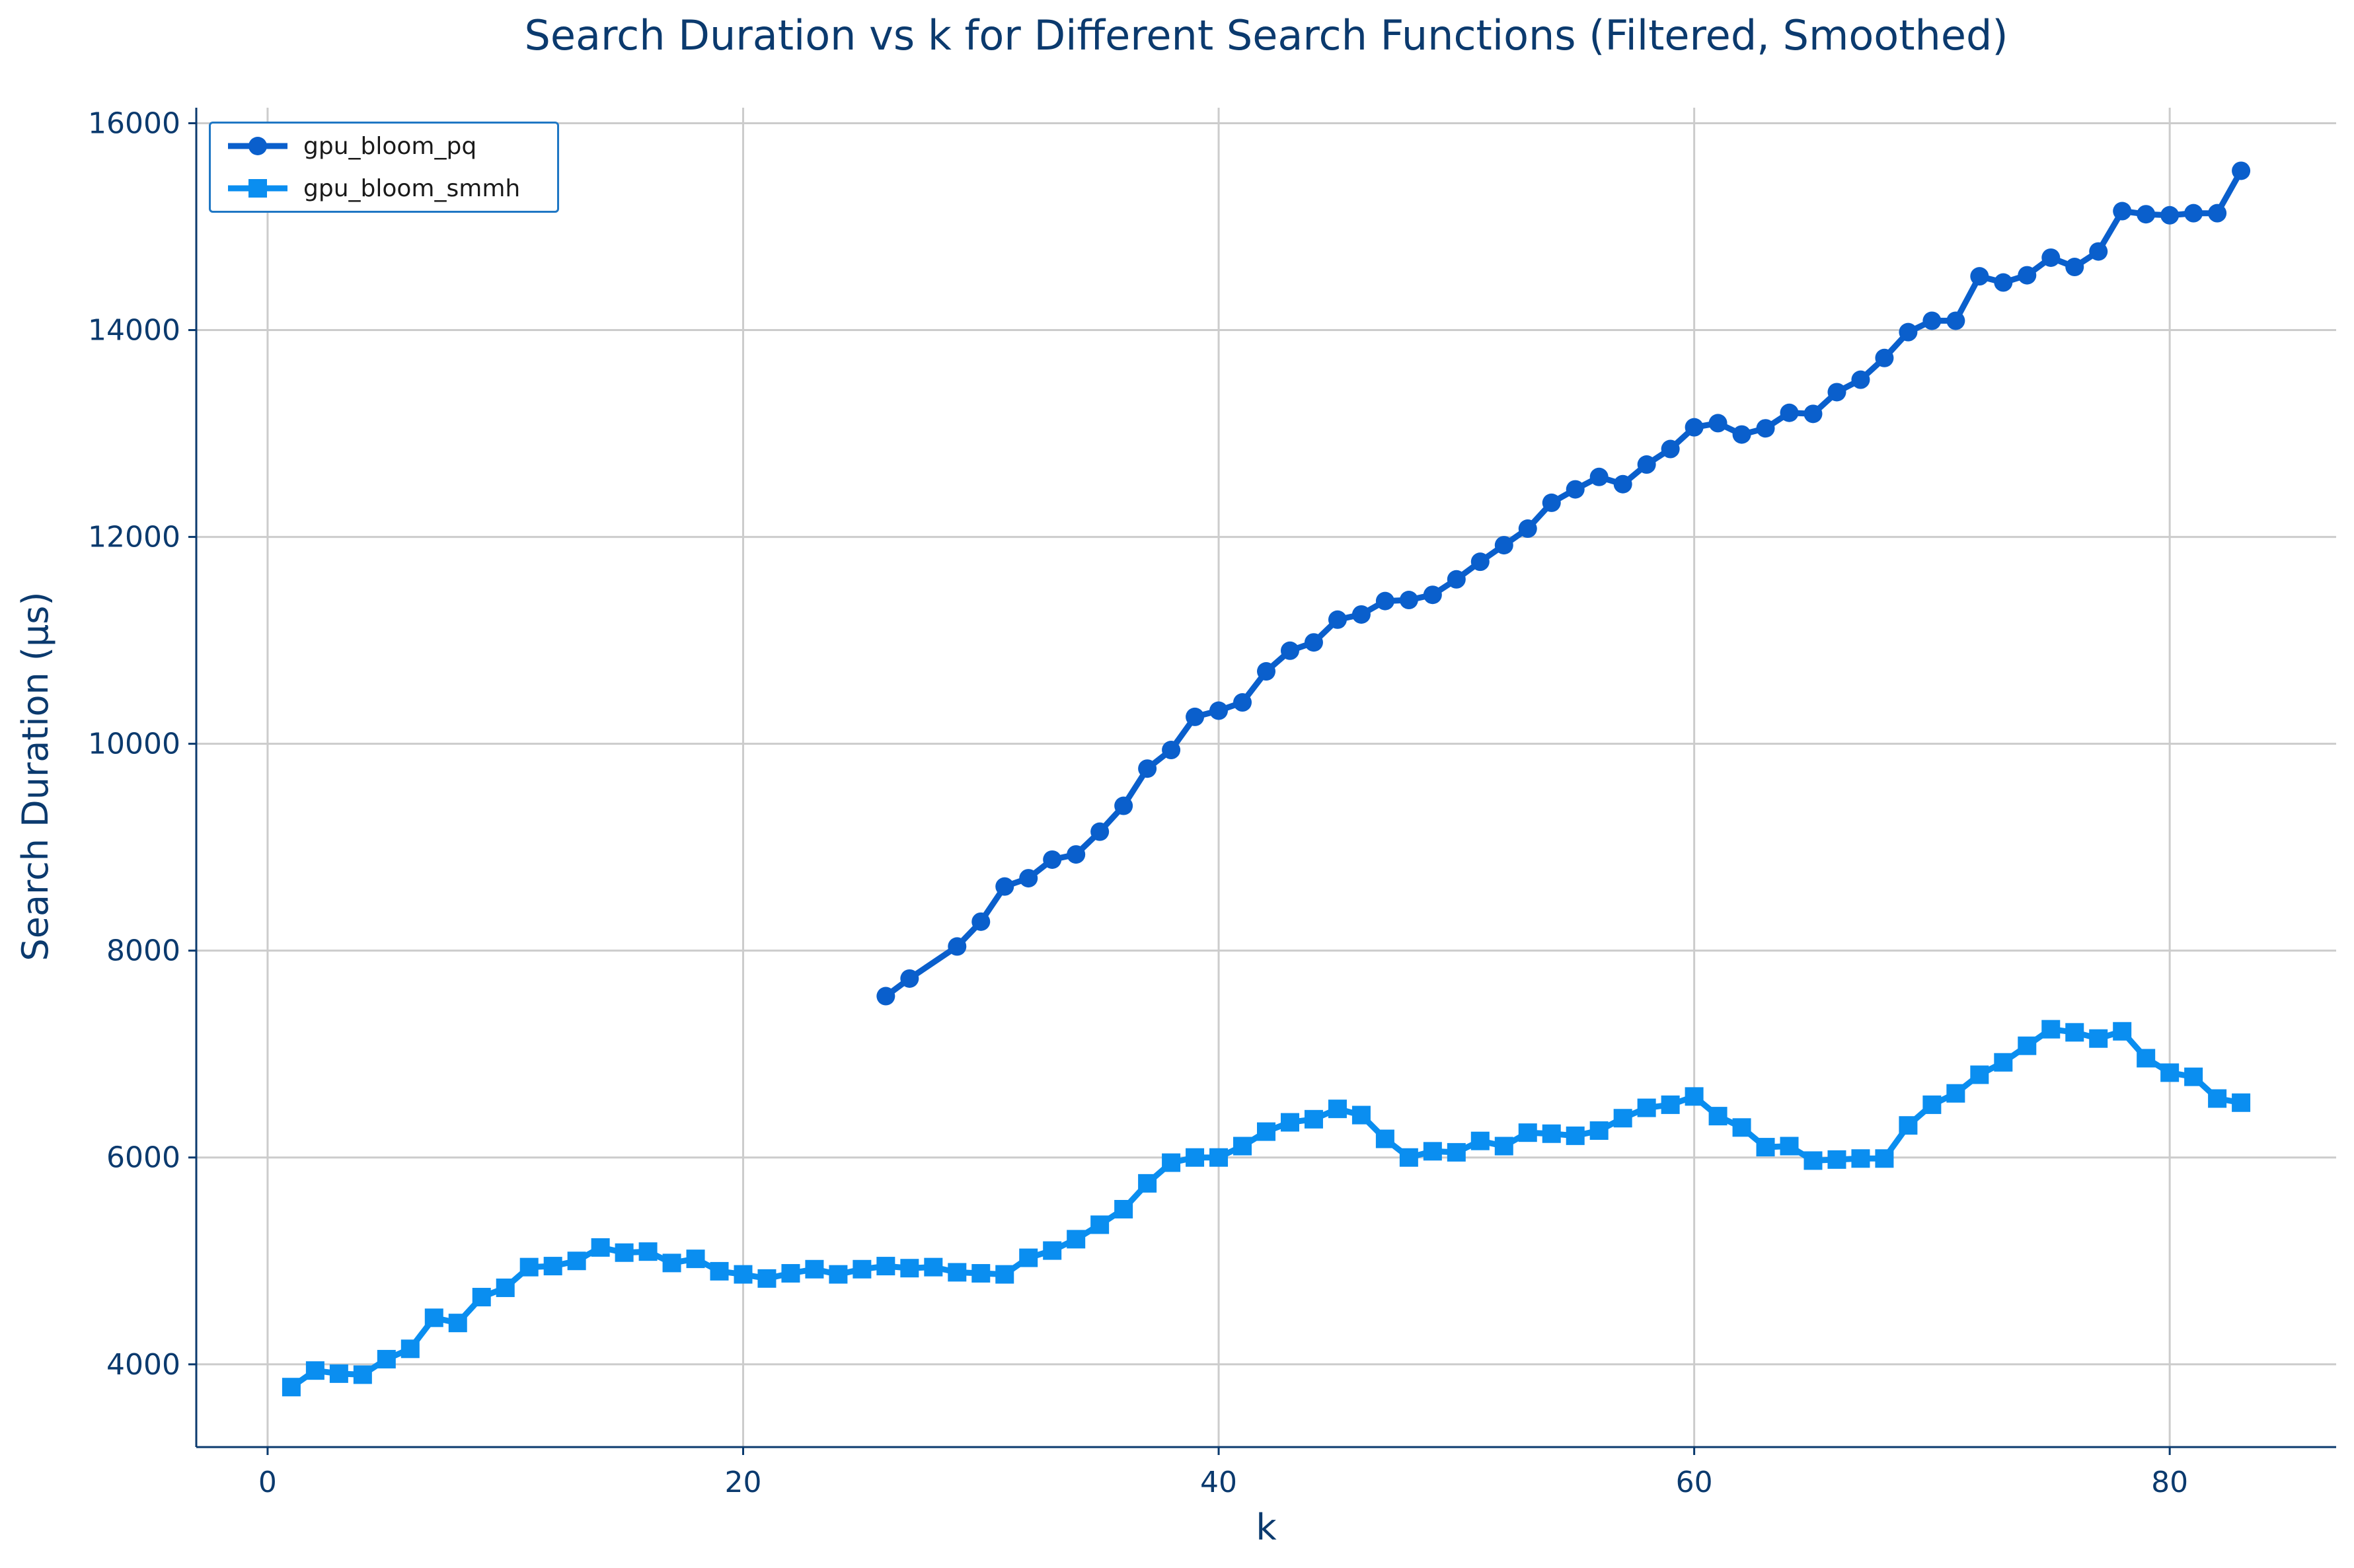 Image resolution: width=2354 pixels, height=1568 pixels. Describe the element at coordinates (742, 1482) in the screenshot. I see `x-tick-label: 20` at that location.